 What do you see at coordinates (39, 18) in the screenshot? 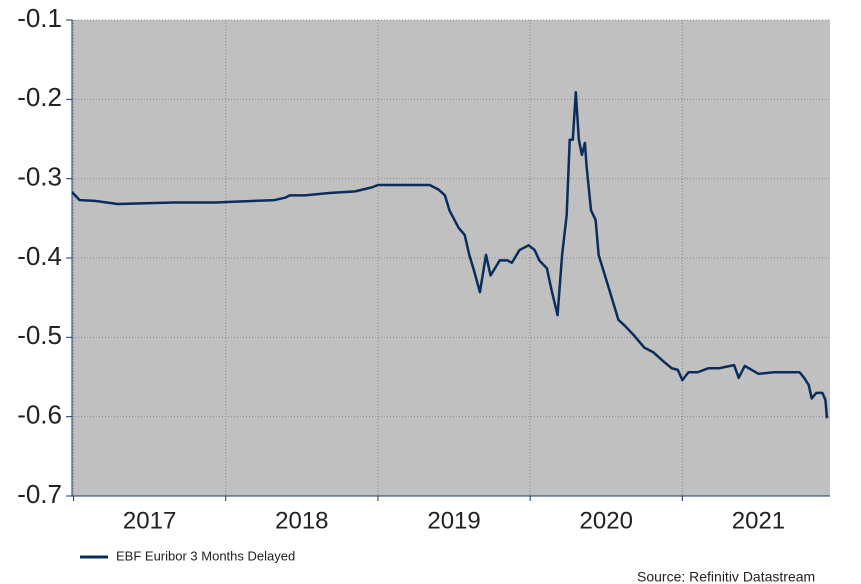
I see `y-tick-label: -0.1` at bounding box center [39, 18].